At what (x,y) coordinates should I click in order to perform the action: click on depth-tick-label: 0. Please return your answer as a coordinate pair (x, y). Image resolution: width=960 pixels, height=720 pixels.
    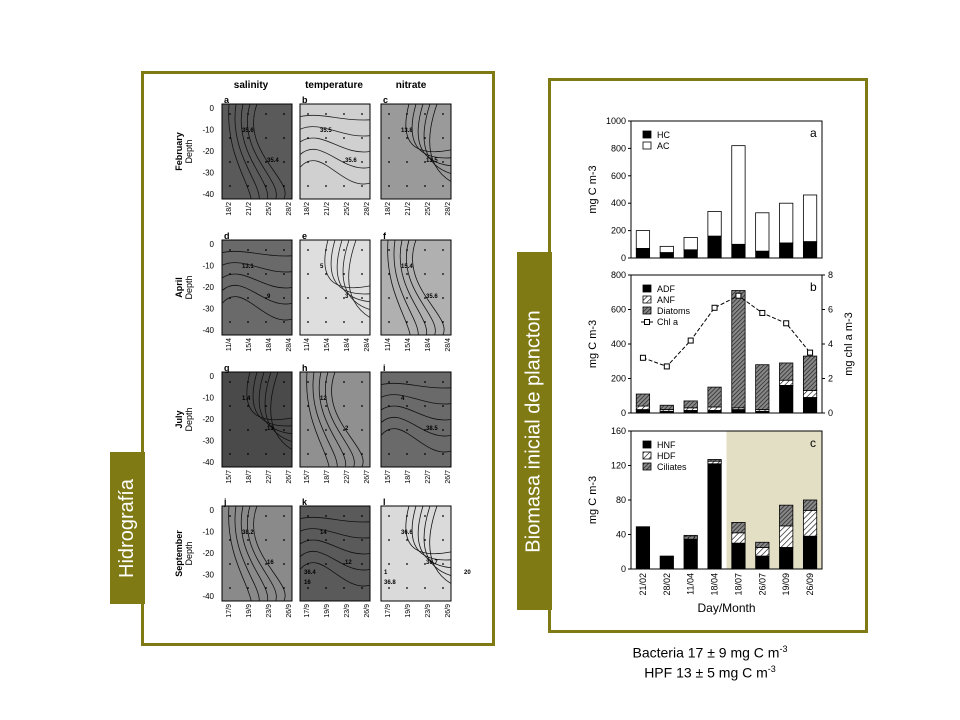
    Looking at the image, I should click on (212, 376).